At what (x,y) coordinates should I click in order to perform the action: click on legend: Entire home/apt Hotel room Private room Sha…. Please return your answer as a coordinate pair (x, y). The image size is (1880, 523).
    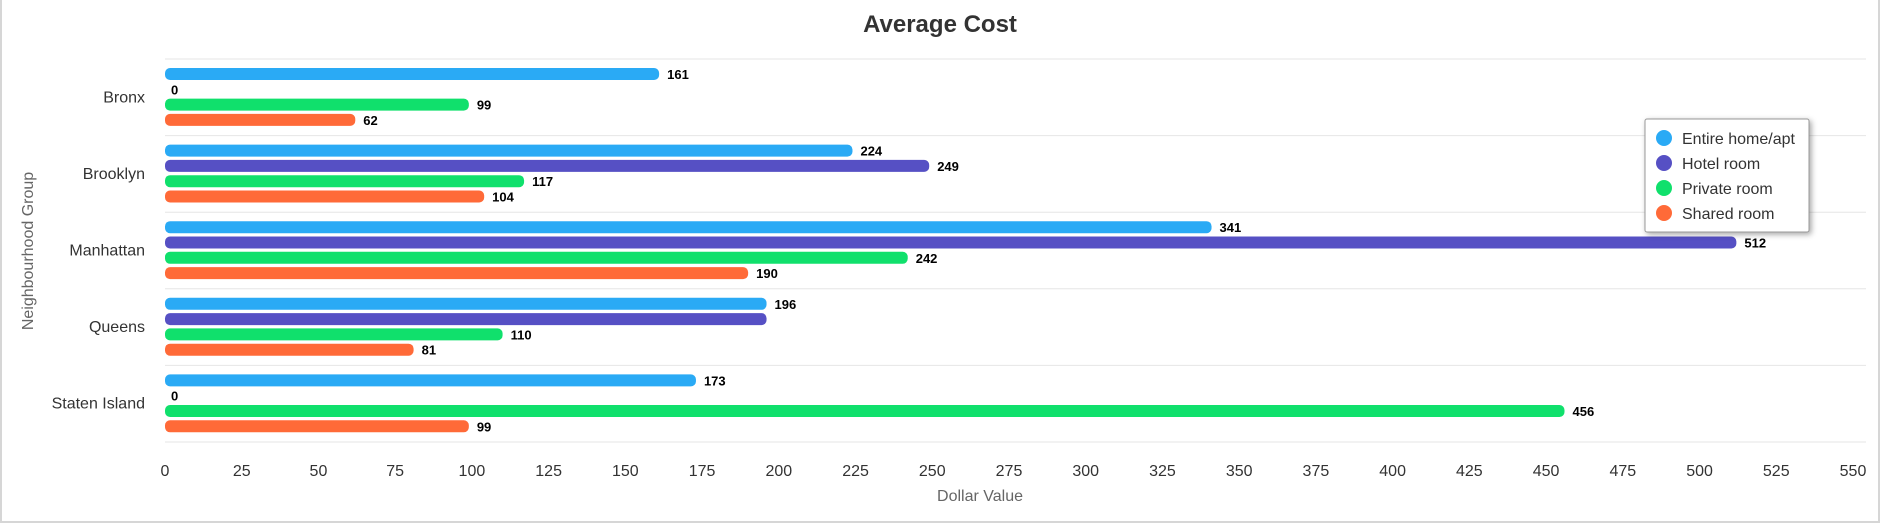
    Looking at the image, I should click on (1727, 175).